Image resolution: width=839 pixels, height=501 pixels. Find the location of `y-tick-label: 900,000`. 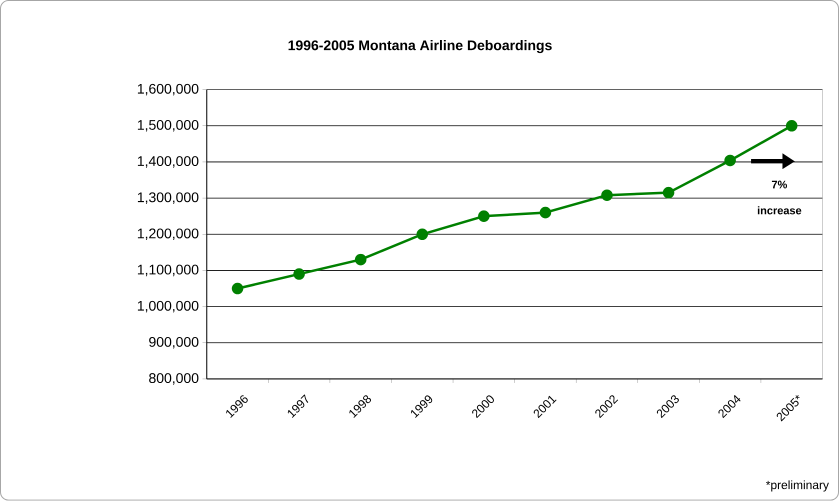

y-tick-label: 900,000 is located at coordinates (173, 343).